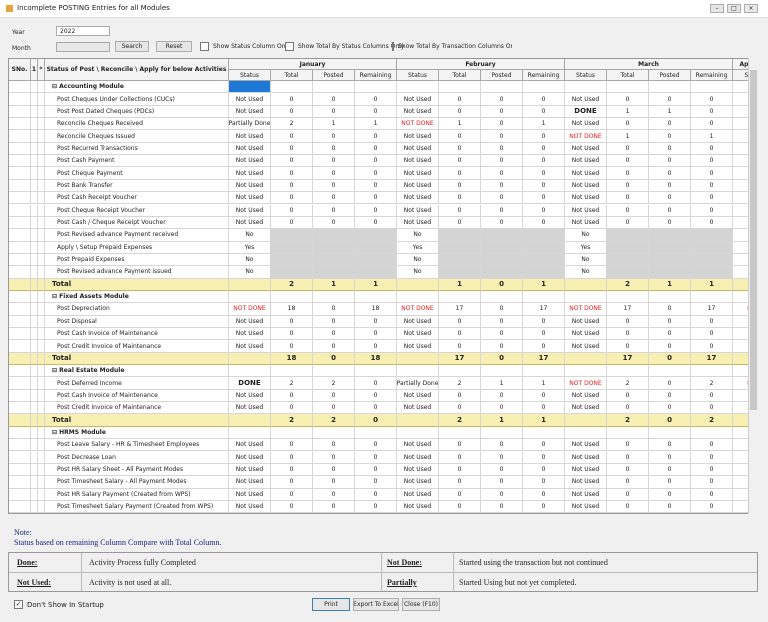 This screenshot has height=622, width=768. What do you see at coordinates (137, 260) in the screenshot?
I see `activity: Post Prepaid Expenses` at bounding box center [137, 260].